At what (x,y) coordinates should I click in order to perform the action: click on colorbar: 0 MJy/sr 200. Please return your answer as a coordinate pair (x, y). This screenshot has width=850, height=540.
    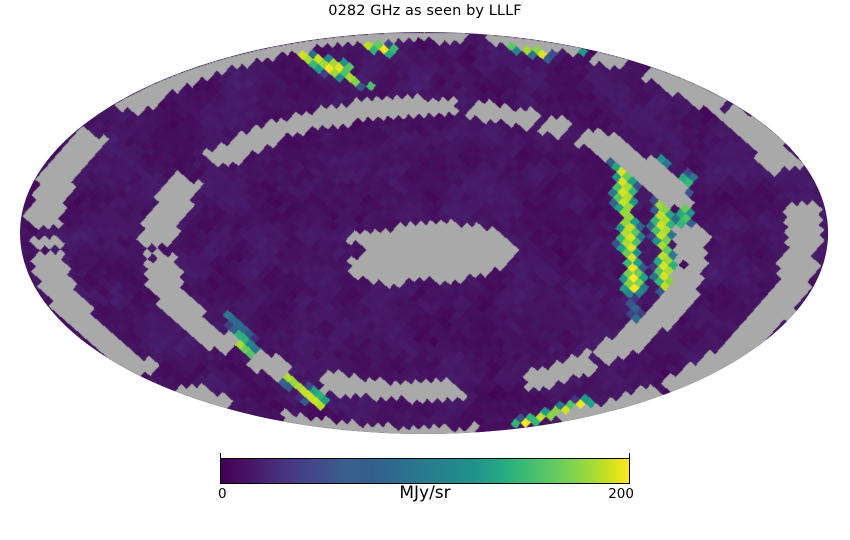
    Looking at the image, I should click on (426, 478).